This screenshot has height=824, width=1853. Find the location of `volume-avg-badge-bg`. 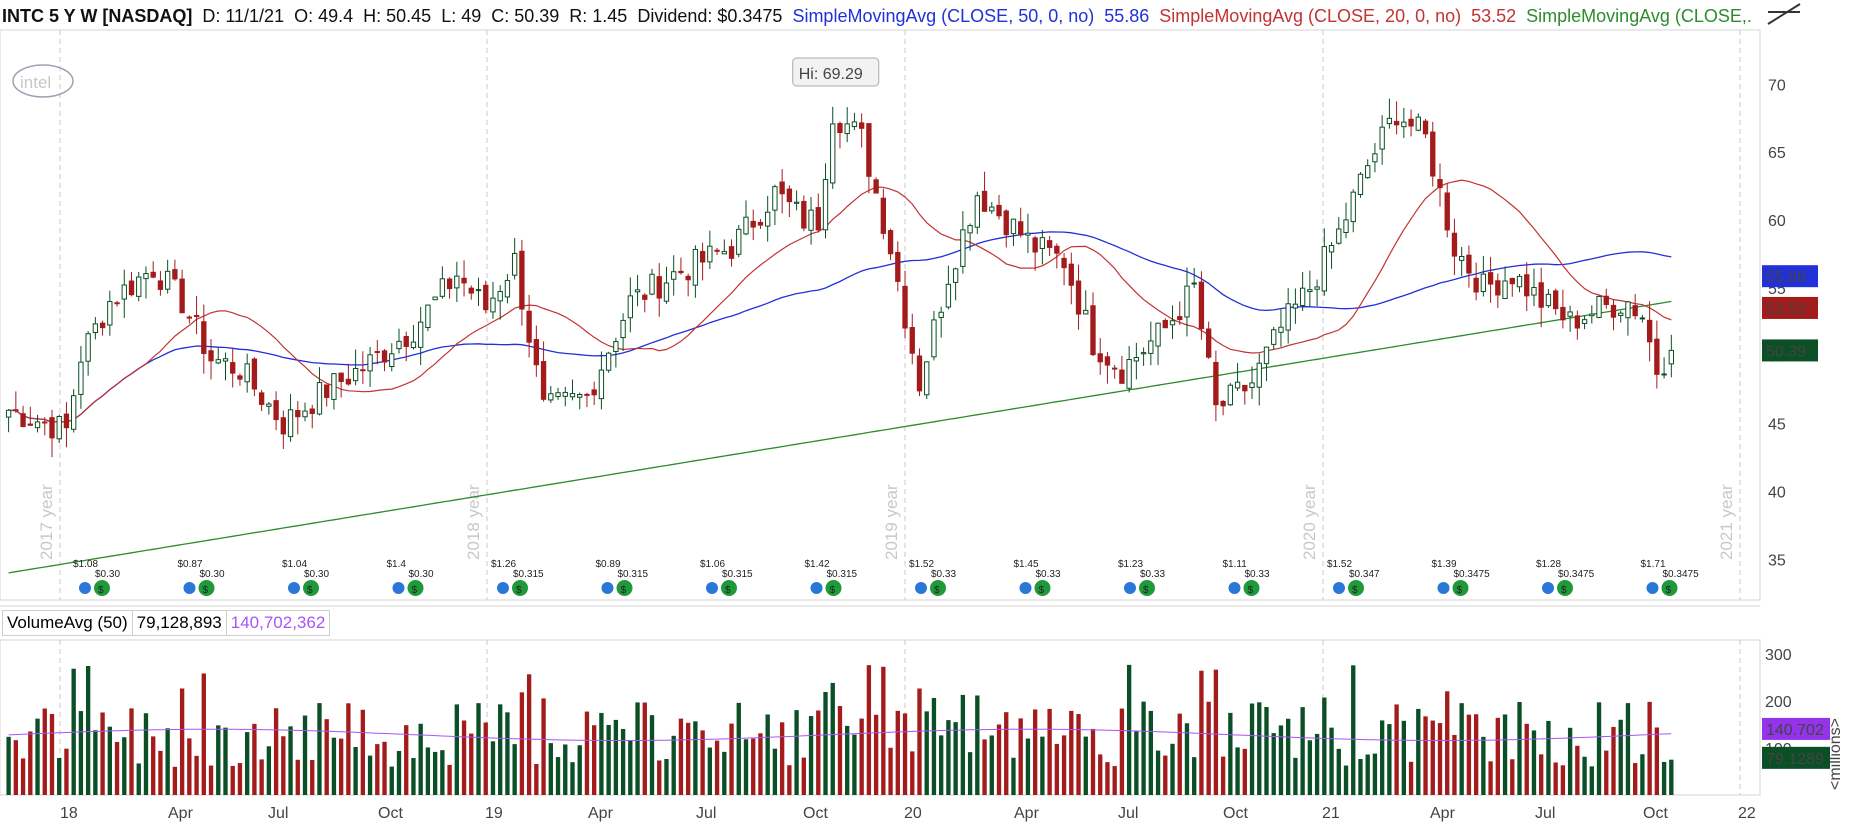

volume-avg-badge-bg is located at coordinates (1796, 728).